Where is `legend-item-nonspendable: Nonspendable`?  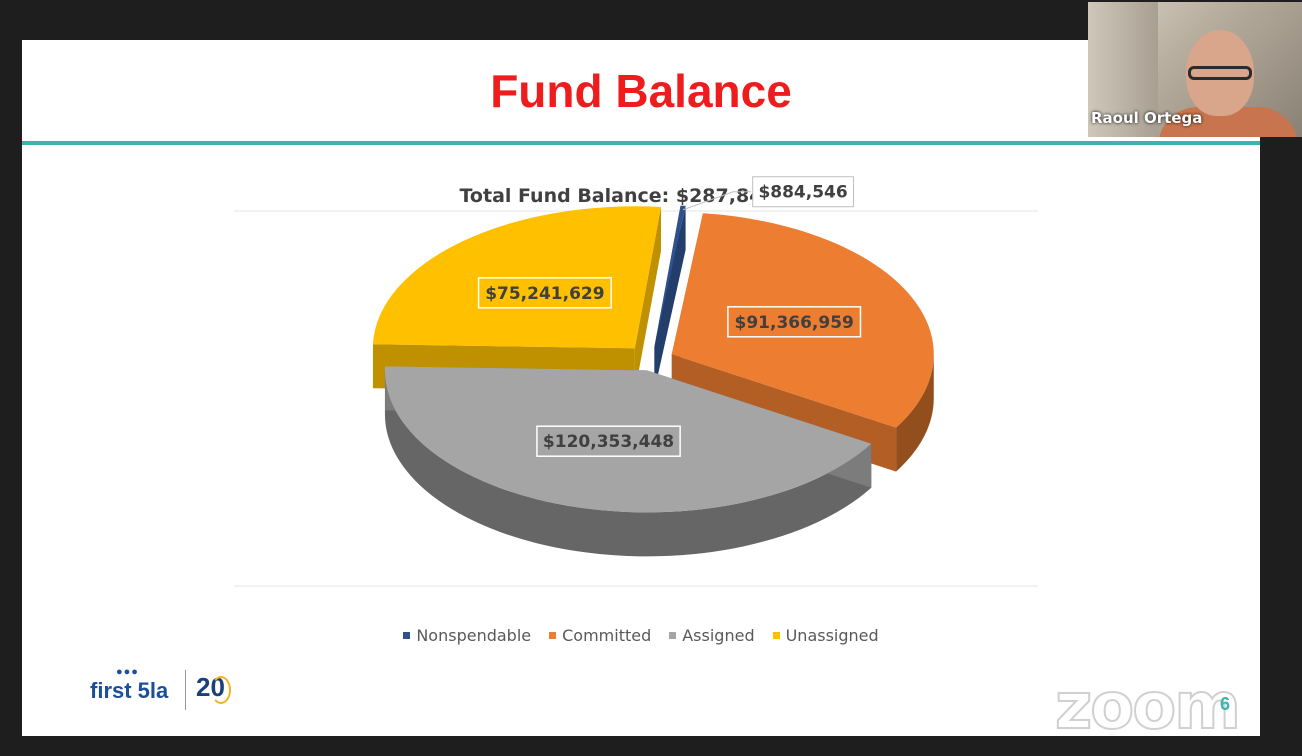
legend-item-nonspendable: Nonspendable is located at coordinates (467, 635).